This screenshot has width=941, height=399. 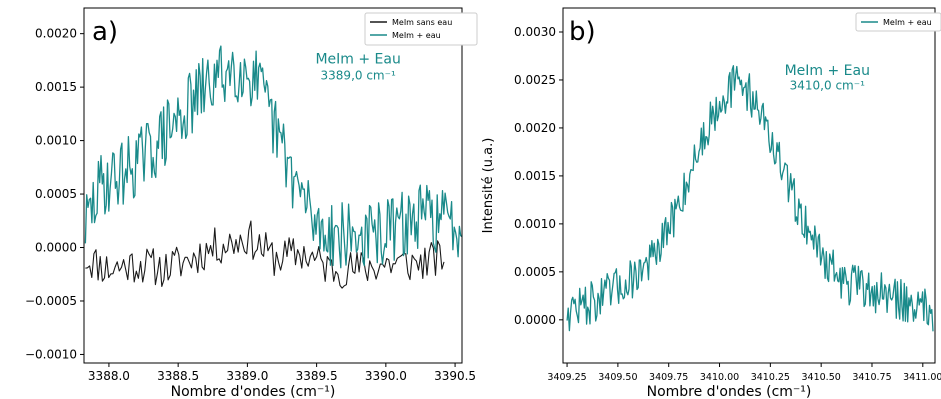 I want to click on annotation-text: 3389,0 cm⁻¹, so click(x=358, y=76).